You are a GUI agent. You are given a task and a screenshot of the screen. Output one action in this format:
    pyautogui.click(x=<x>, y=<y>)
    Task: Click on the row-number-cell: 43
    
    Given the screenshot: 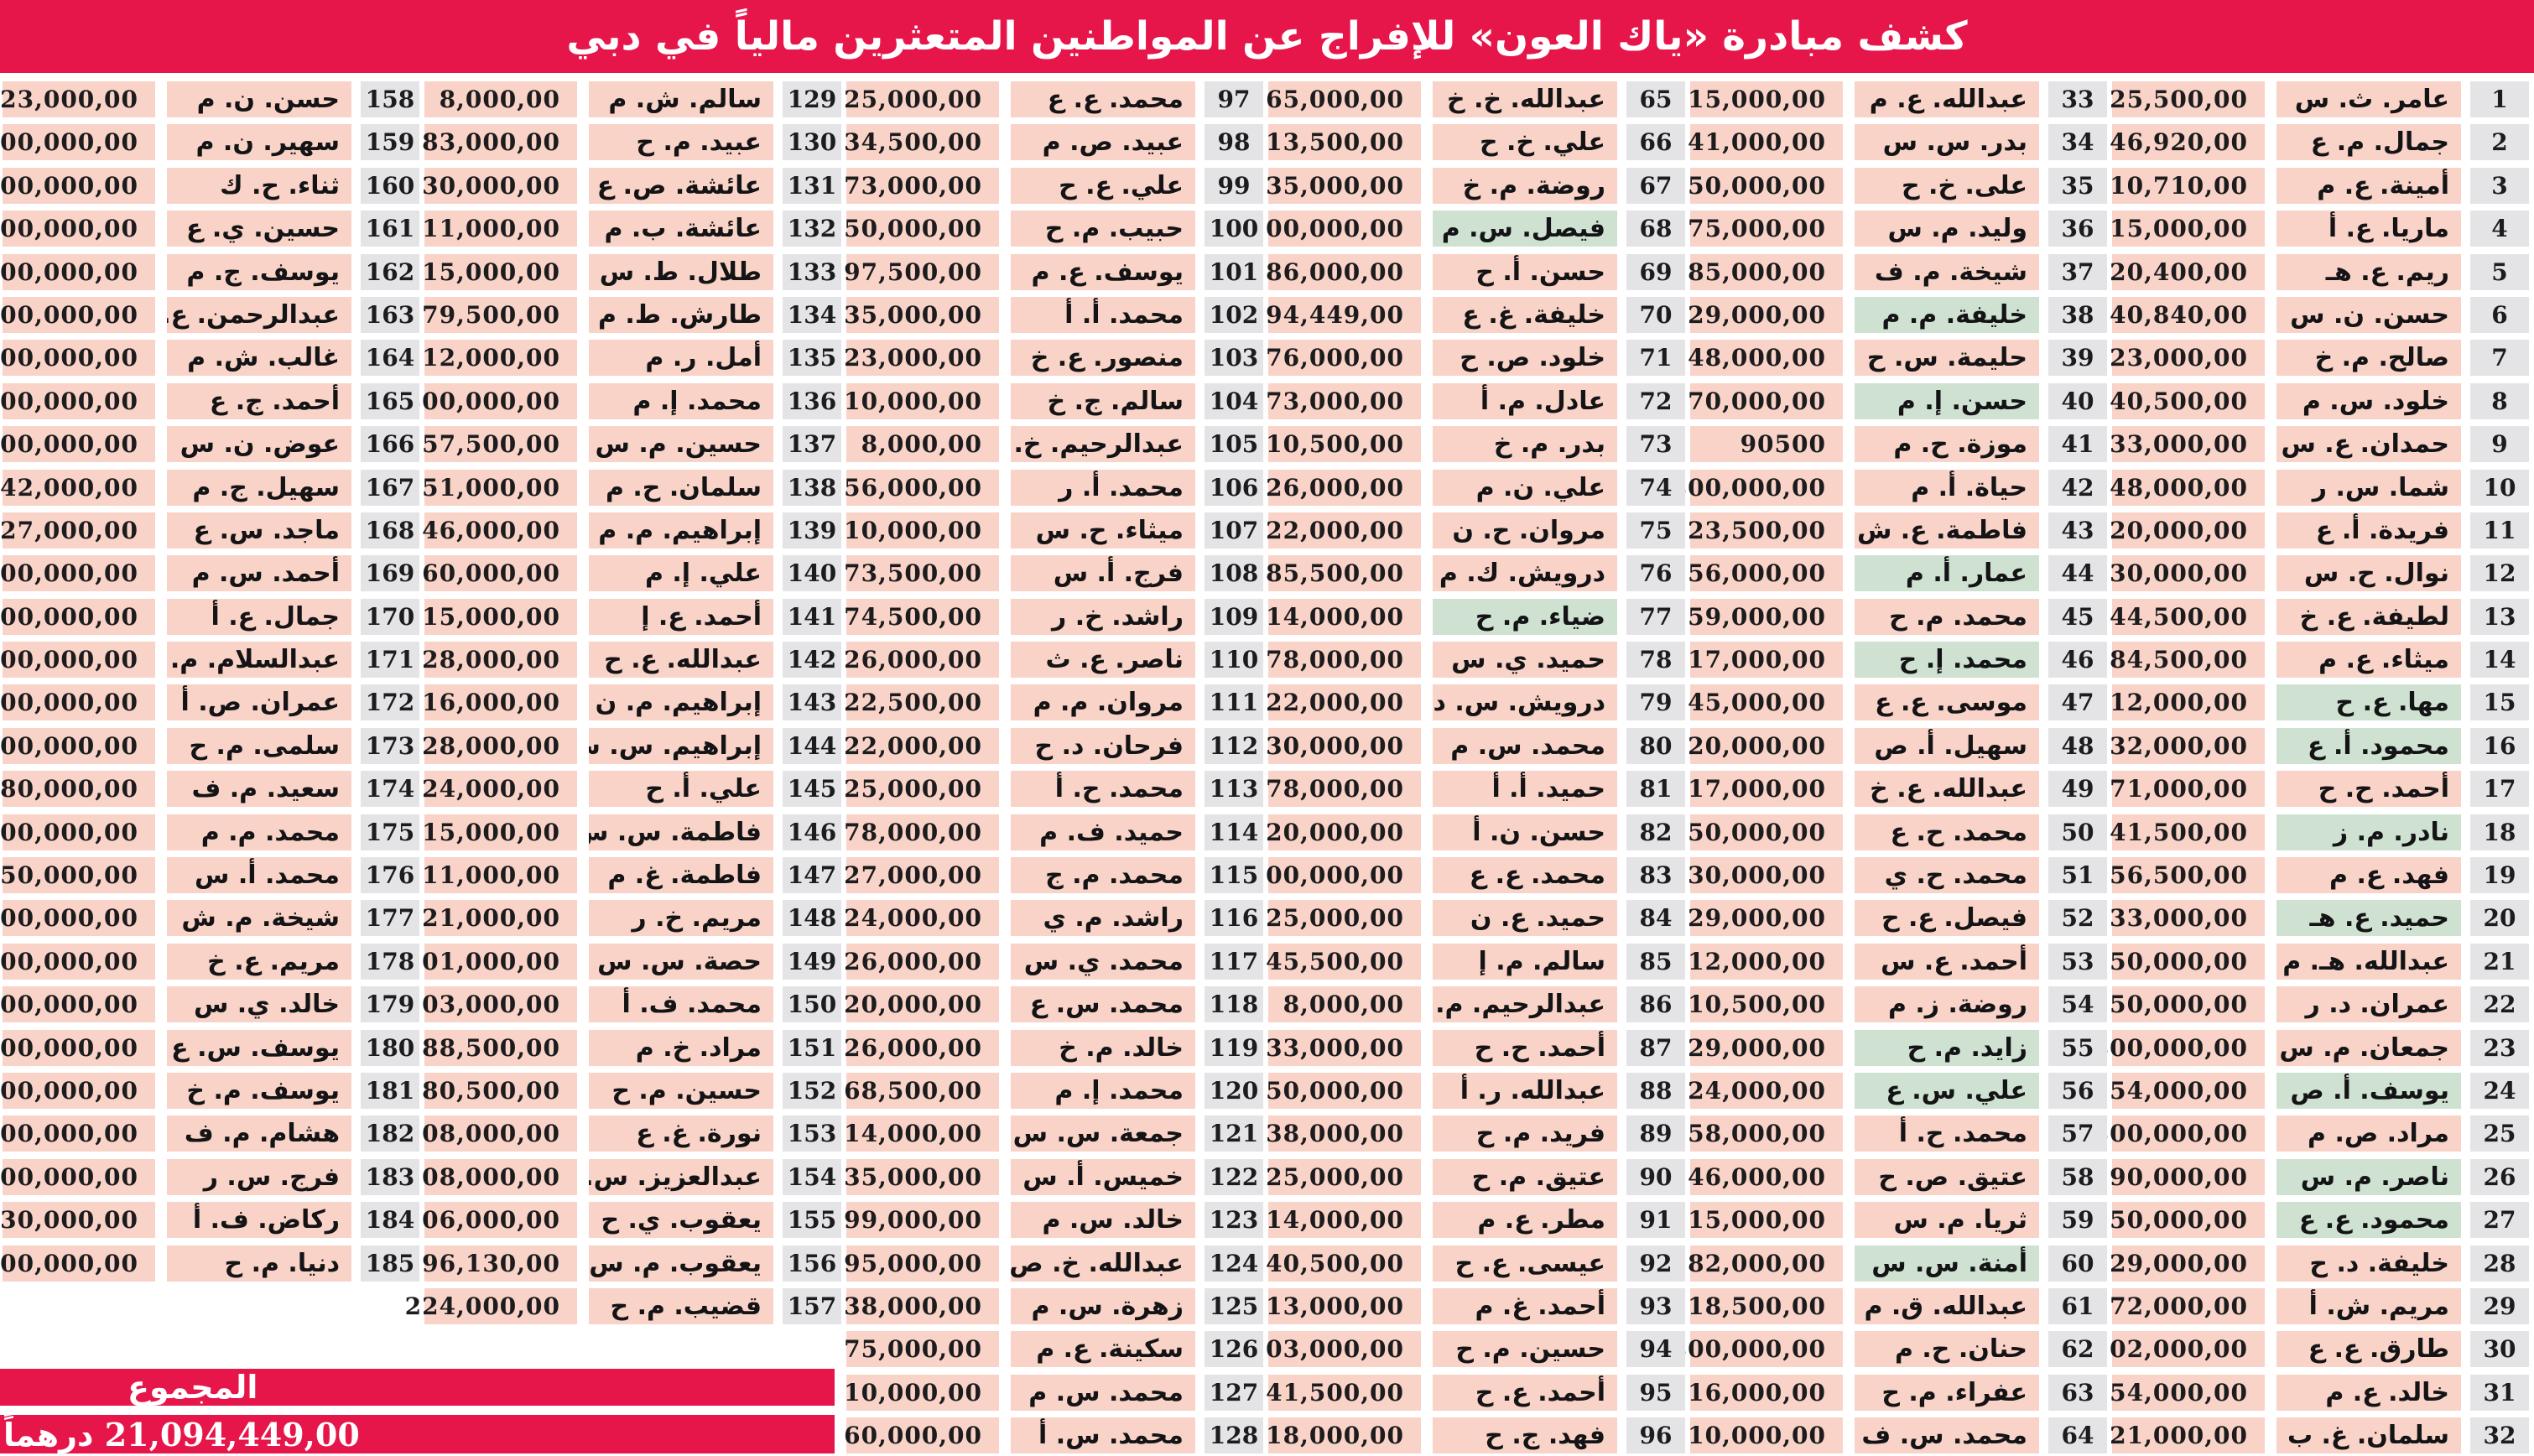 What is the action you would take?
    pyautogui.click(x=2077, y=530)
    